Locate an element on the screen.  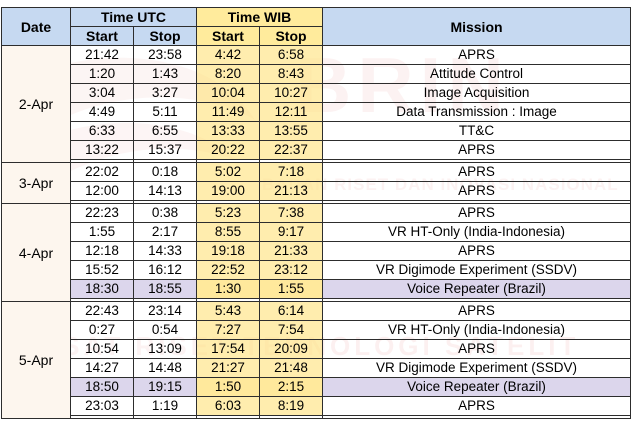
table-row: 3:04 3:27 10:04 10:27 Image Acquisition is located at coordinates (316, 93).